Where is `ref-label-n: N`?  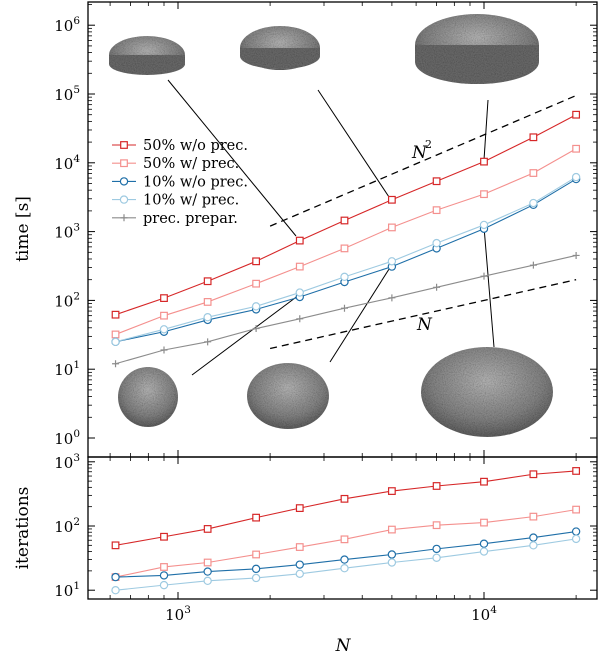 ref-label-n: N is located at coordinates (424, 325).